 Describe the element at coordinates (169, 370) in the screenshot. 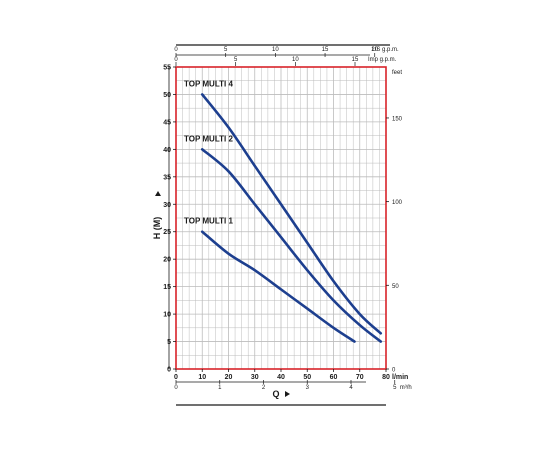

I see `y-tick-label: 0` at that location.